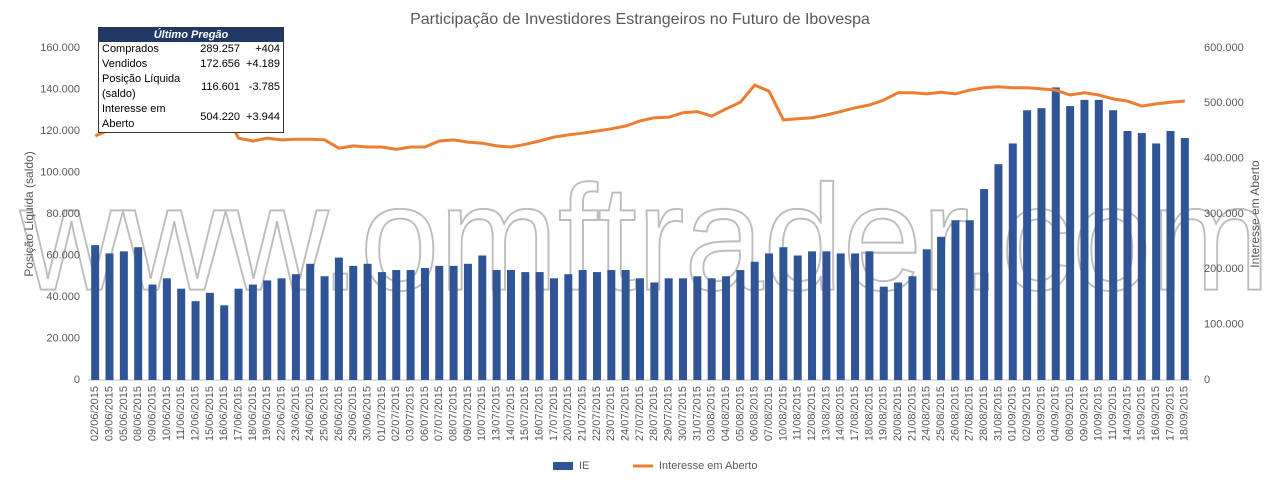 The image size is (1280, 486). Describe the element at coordinates (220, 49) in the screenshot. I see `inset-cell: 289.257` at that location.